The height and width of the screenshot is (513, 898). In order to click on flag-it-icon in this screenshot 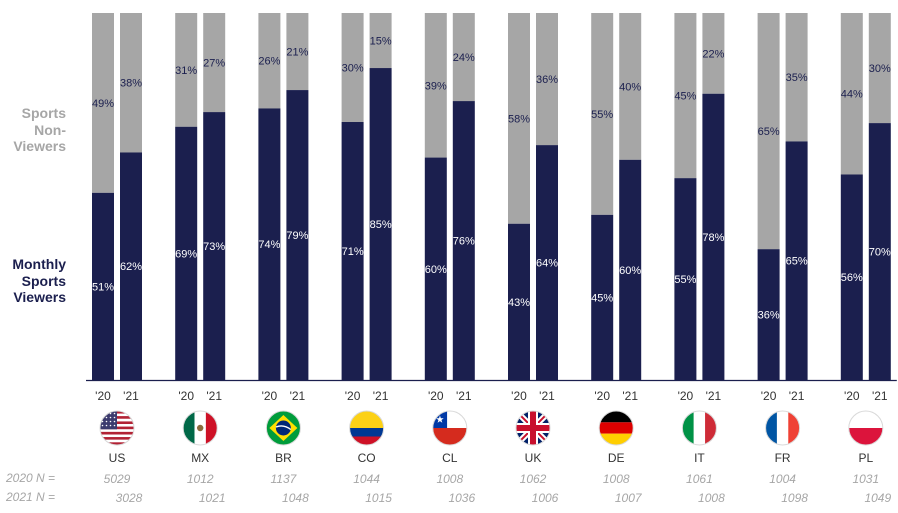, I will do `click(699, 428)`.